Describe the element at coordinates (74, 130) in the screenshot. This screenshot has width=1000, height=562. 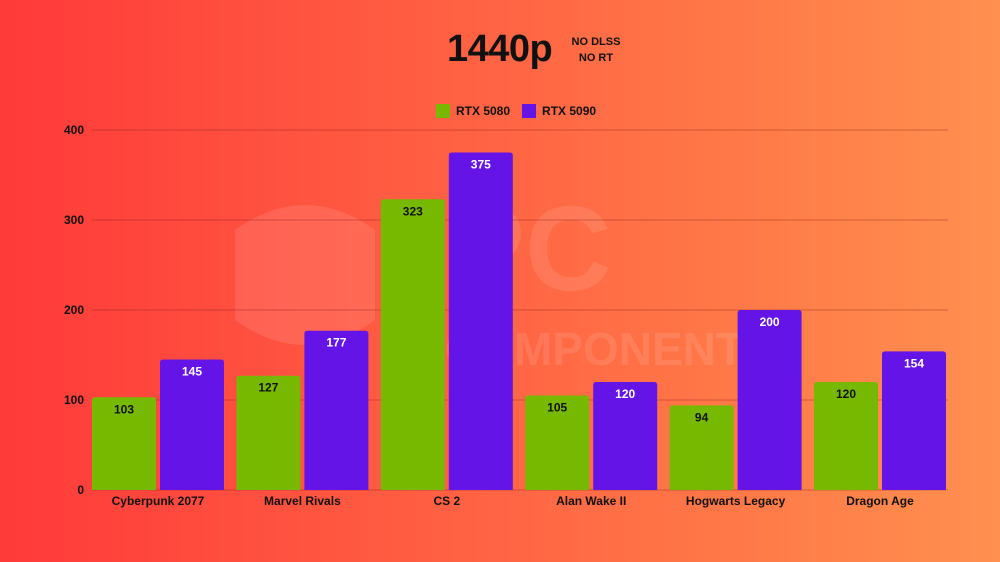
I see `y-tick-label-400: 400` at that location.